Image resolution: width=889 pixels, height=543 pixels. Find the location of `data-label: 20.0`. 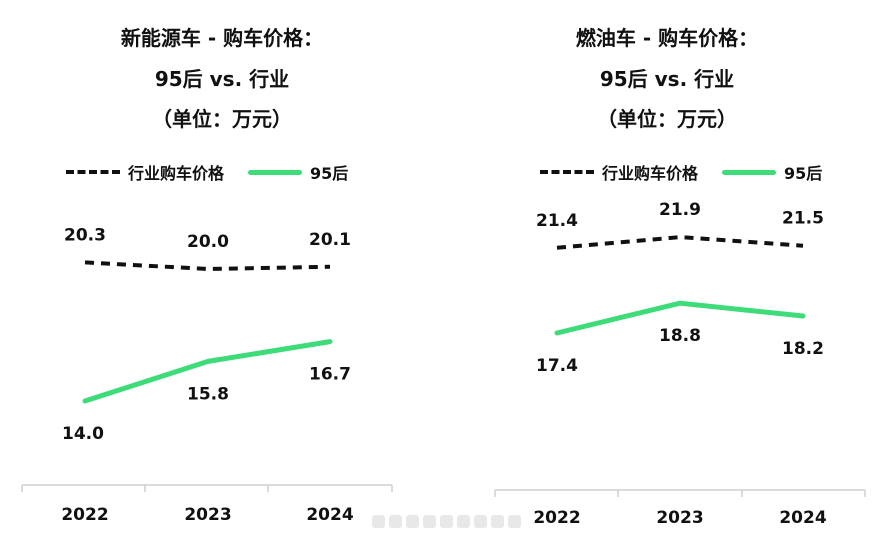

data-label: 20.0 is located at coordinates (208, 242).